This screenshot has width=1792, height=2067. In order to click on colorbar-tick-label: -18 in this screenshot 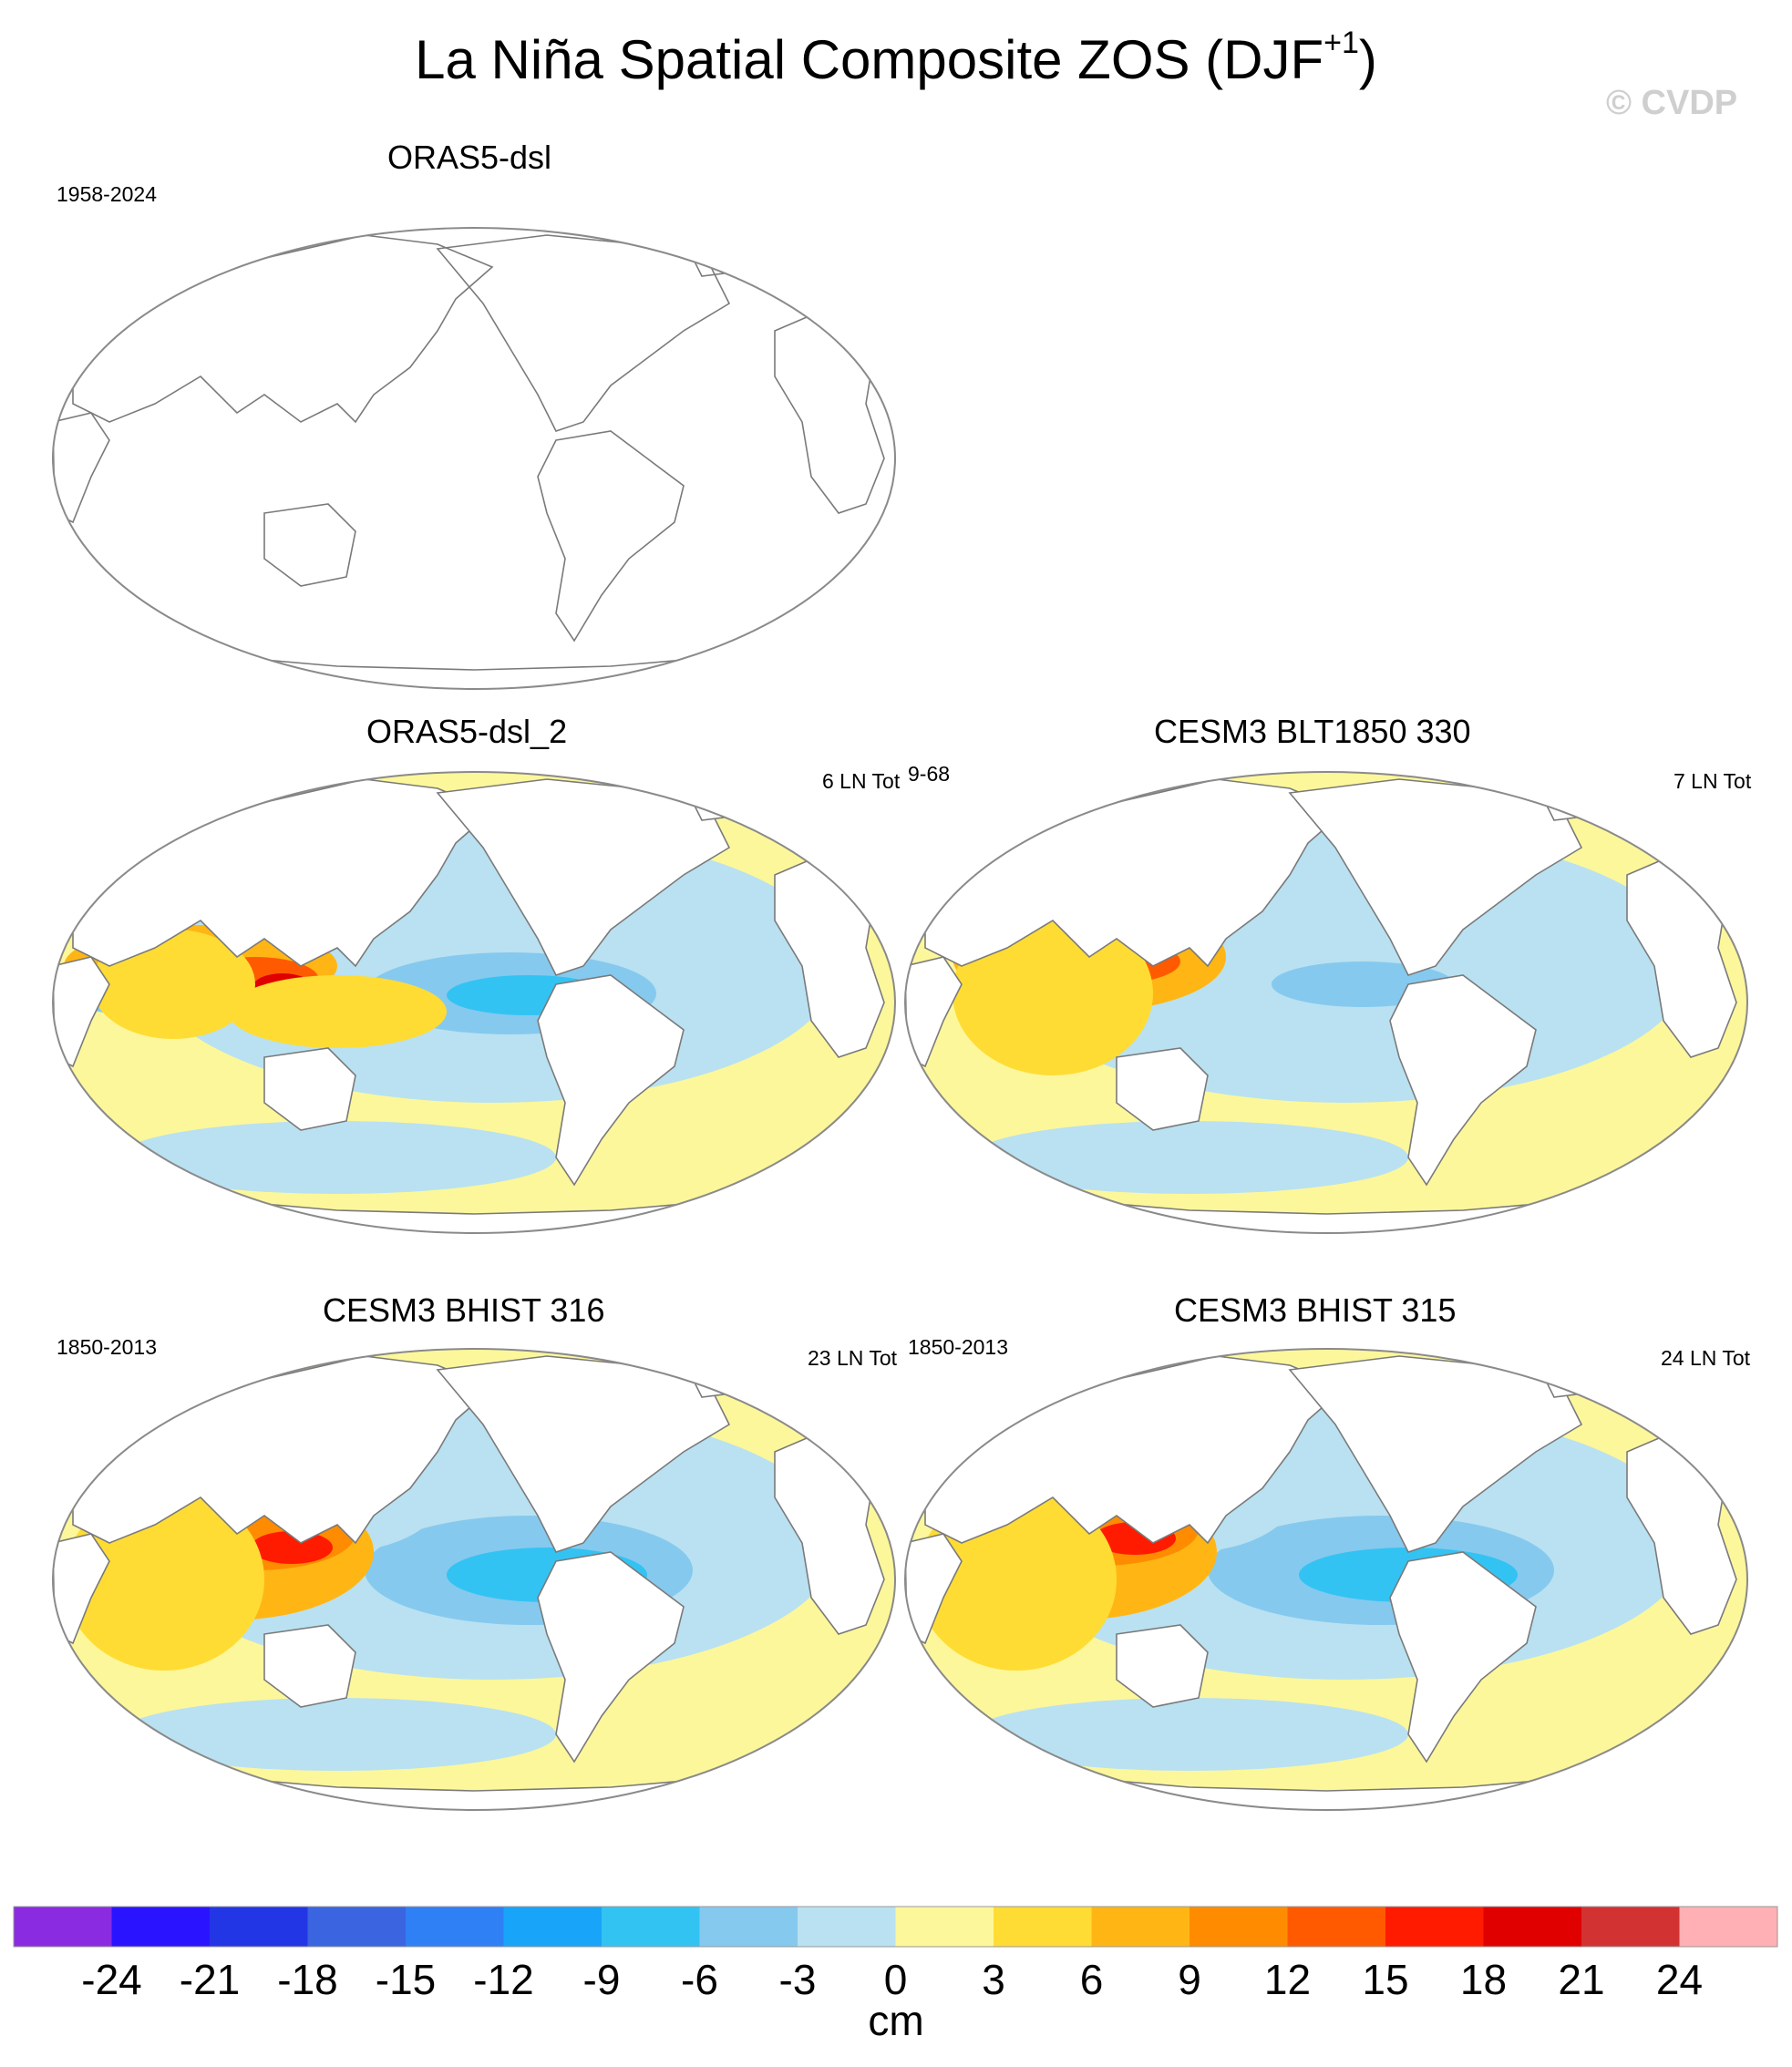, I will do `click(307, 1979)`.